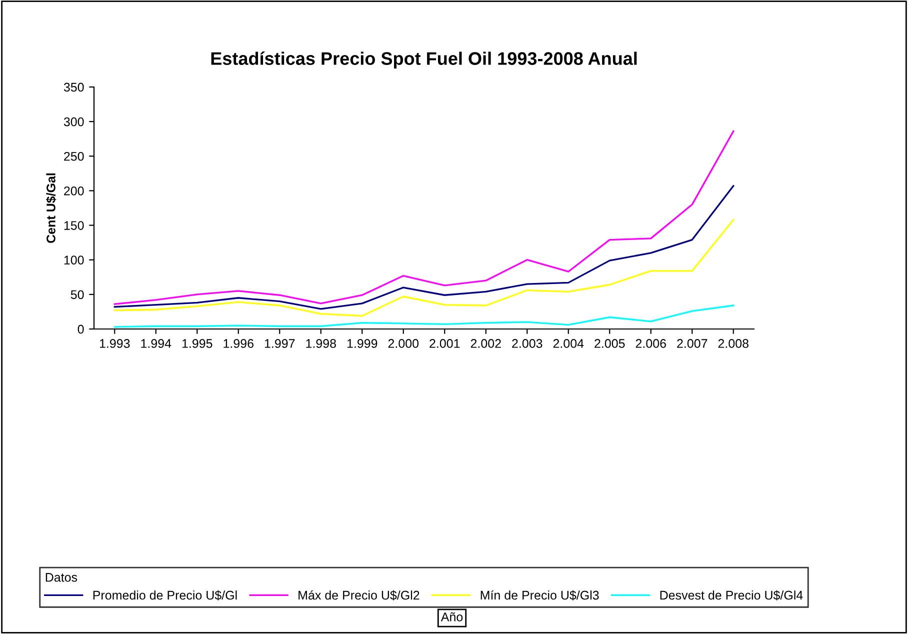  I want to click on y-tick-label: 250, so click(74, 156).